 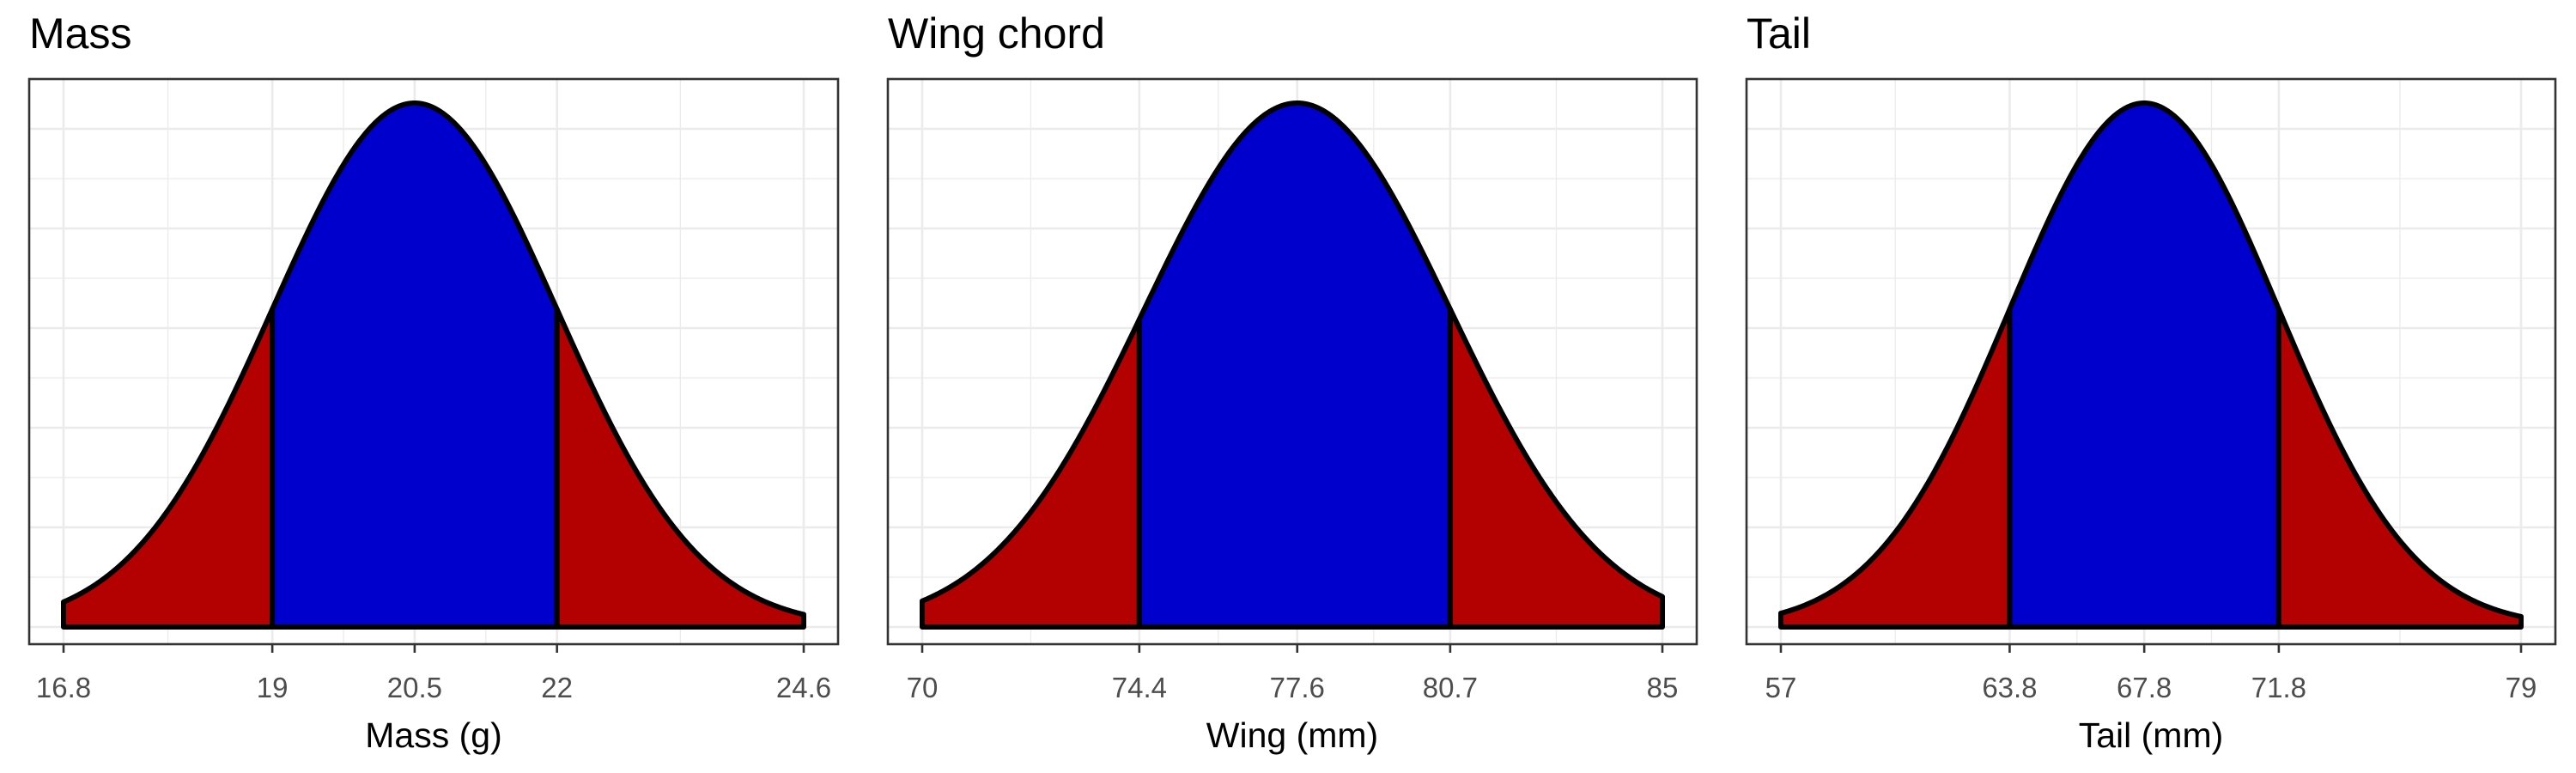 What do you see at coordinates (2279, 687) in the screenshot?
I see `x-tick-label: 71.8` at bounding box center [2279, 687].